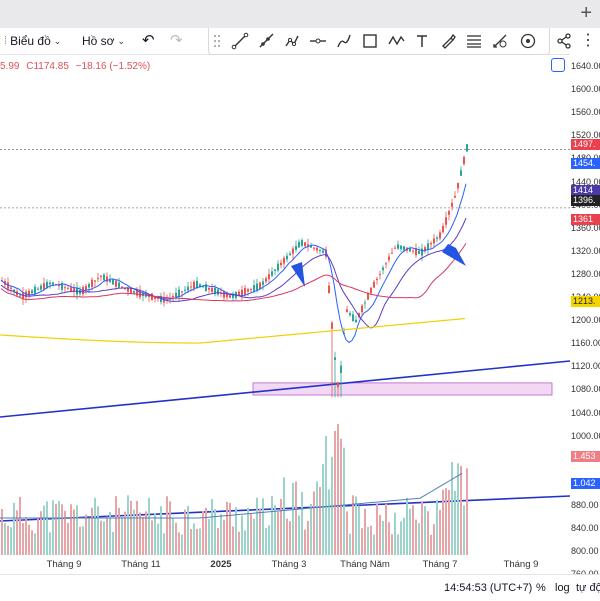  Describe the element at coordinates (344, 41) in the screenshot. I see `brush-icon` at that location.